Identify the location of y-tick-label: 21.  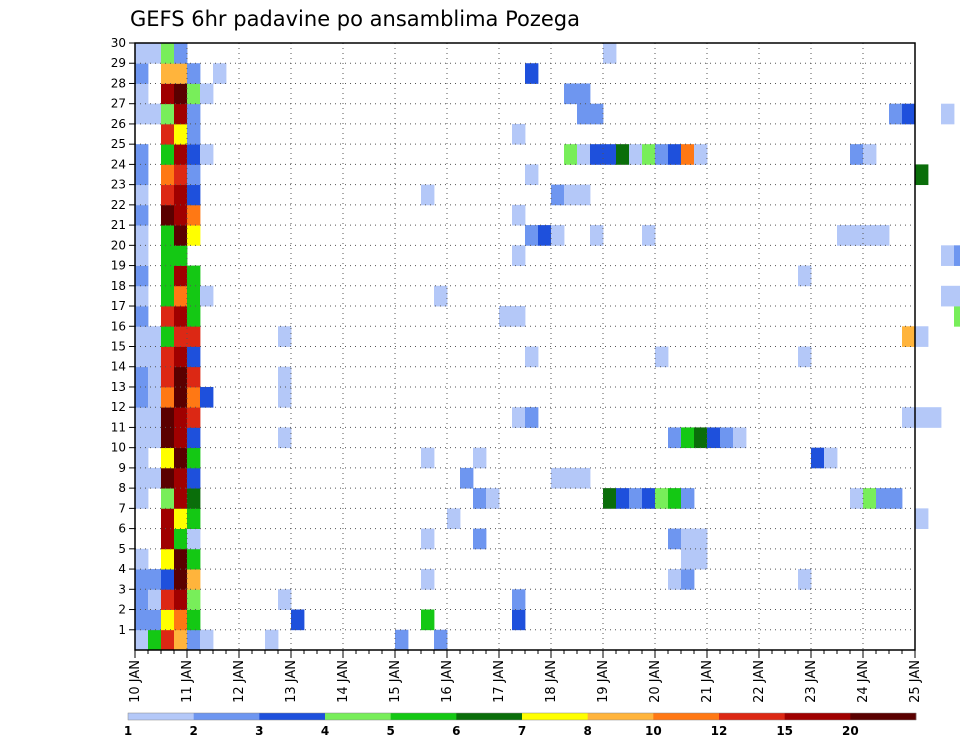
(118, 225).